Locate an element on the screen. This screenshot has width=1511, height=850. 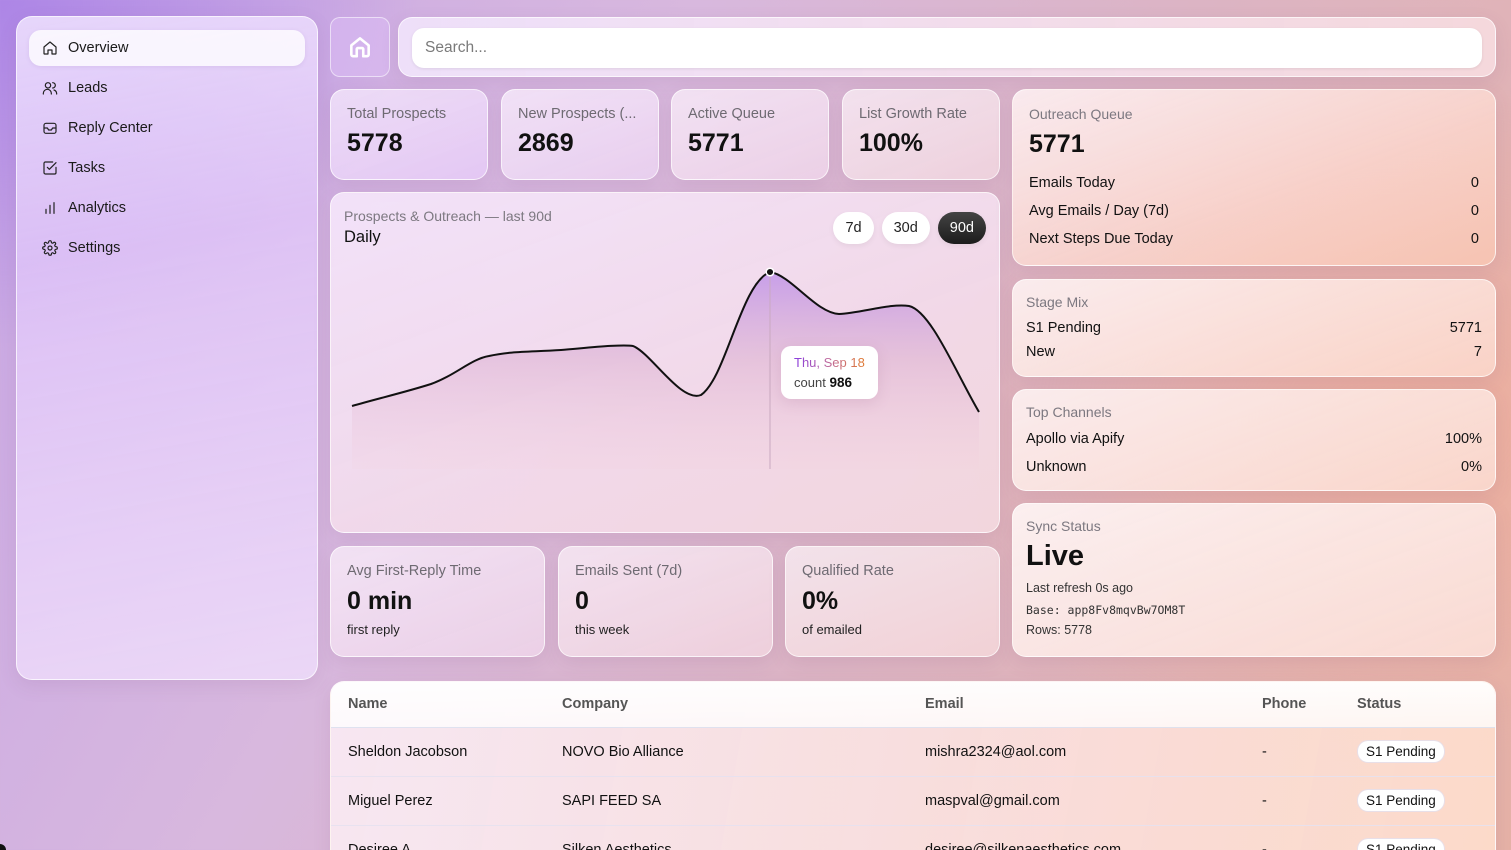
sidebar-item-reply-center: Reply Center is located at coordinates (167, 128).